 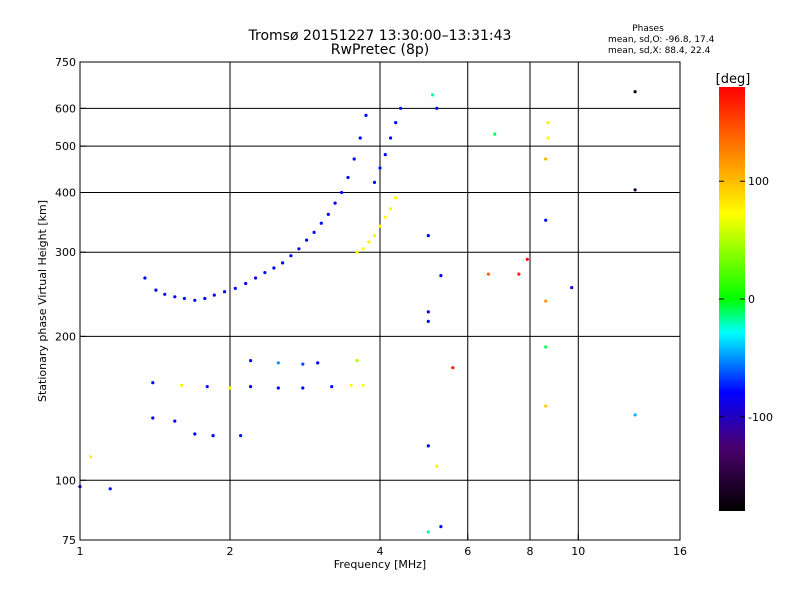 What do you see at coordinates (680, 551) in the screenshot?
I see `x-tick-label: 16` at bounding box center [680, 551].